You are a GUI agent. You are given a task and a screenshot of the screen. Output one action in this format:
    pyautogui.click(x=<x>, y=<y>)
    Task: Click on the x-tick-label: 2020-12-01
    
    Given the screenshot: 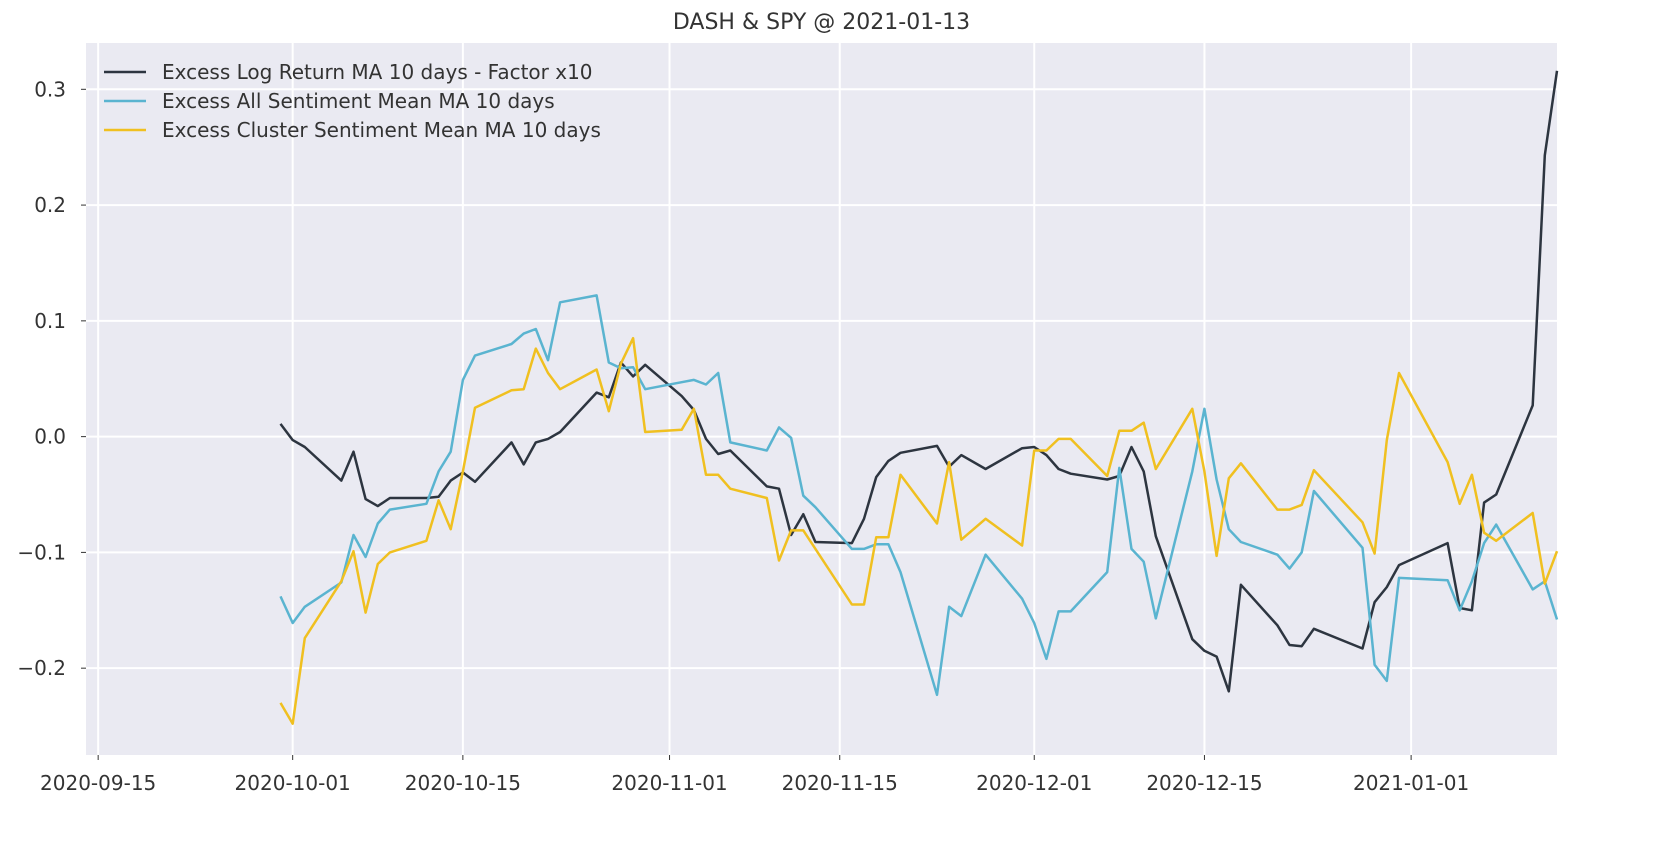 What is the action you would take?
    pyautogui.click(x=1034, y=783)
    